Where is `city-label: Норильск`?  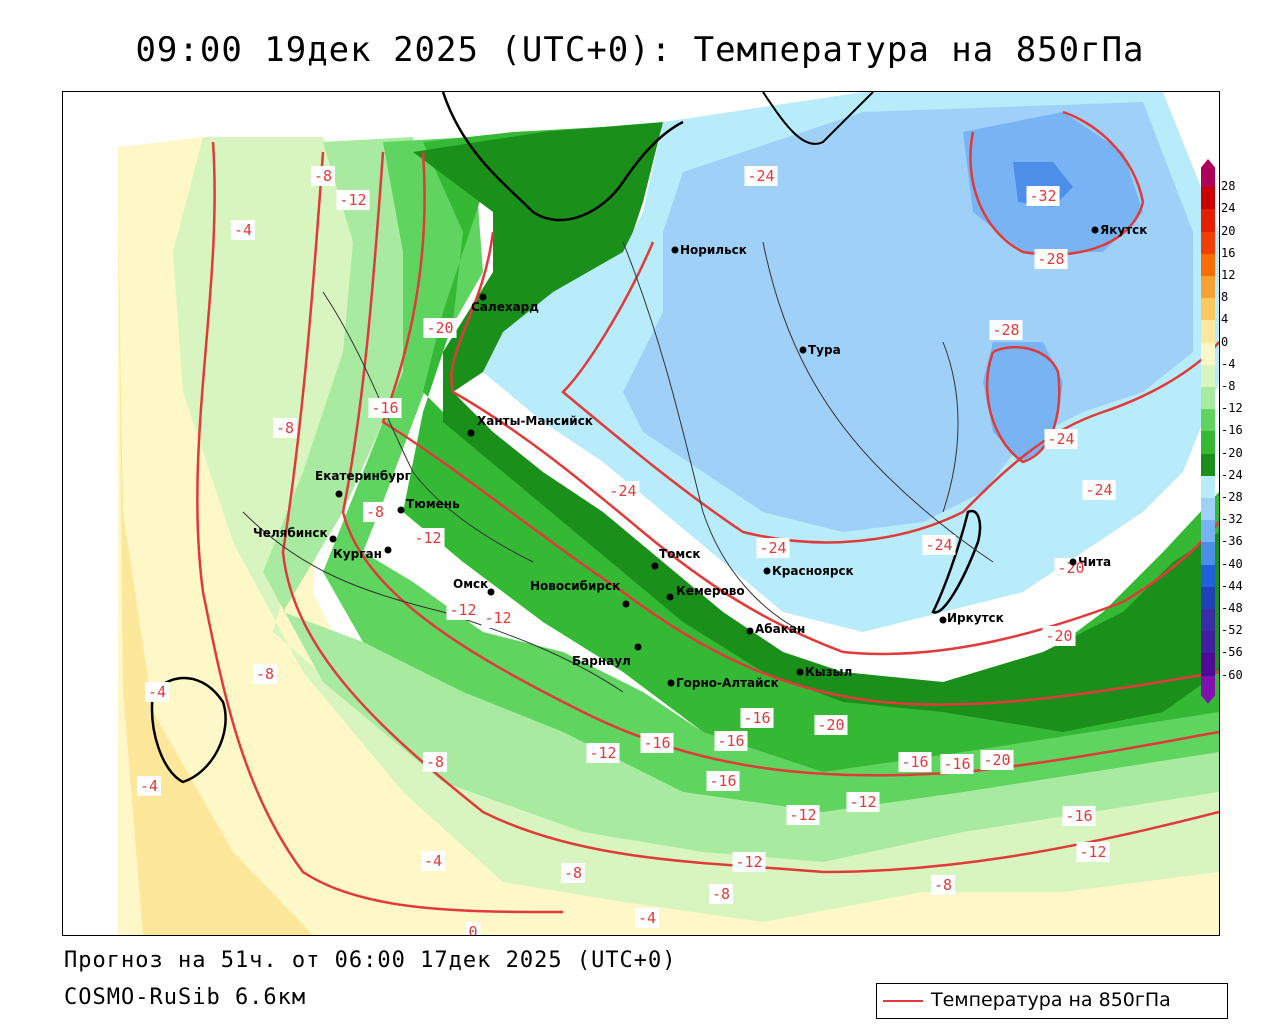
city-label: Норильск is located at coordinates (713, 250).